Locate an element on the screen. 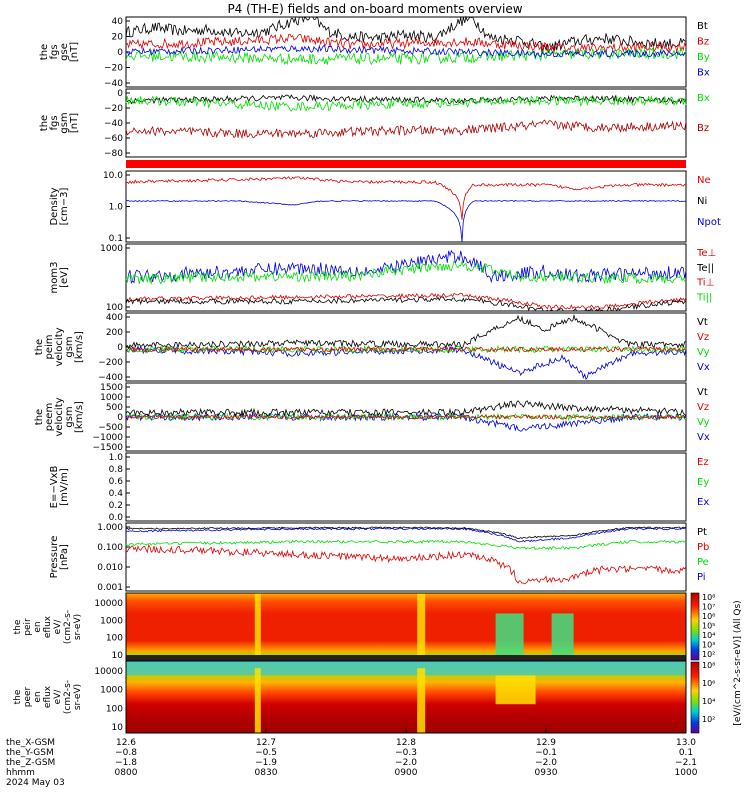  legend-entry: By is located at coordinates (703, 57).